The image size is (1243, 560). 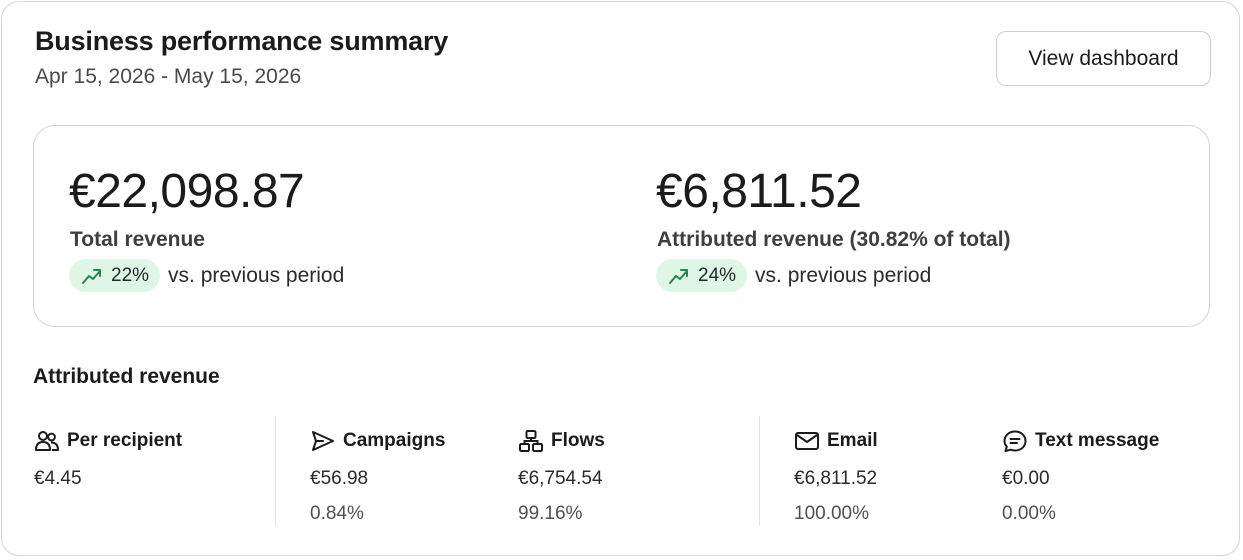 I want to click on stat-label: Campaigns, so click(x=394, y=440).